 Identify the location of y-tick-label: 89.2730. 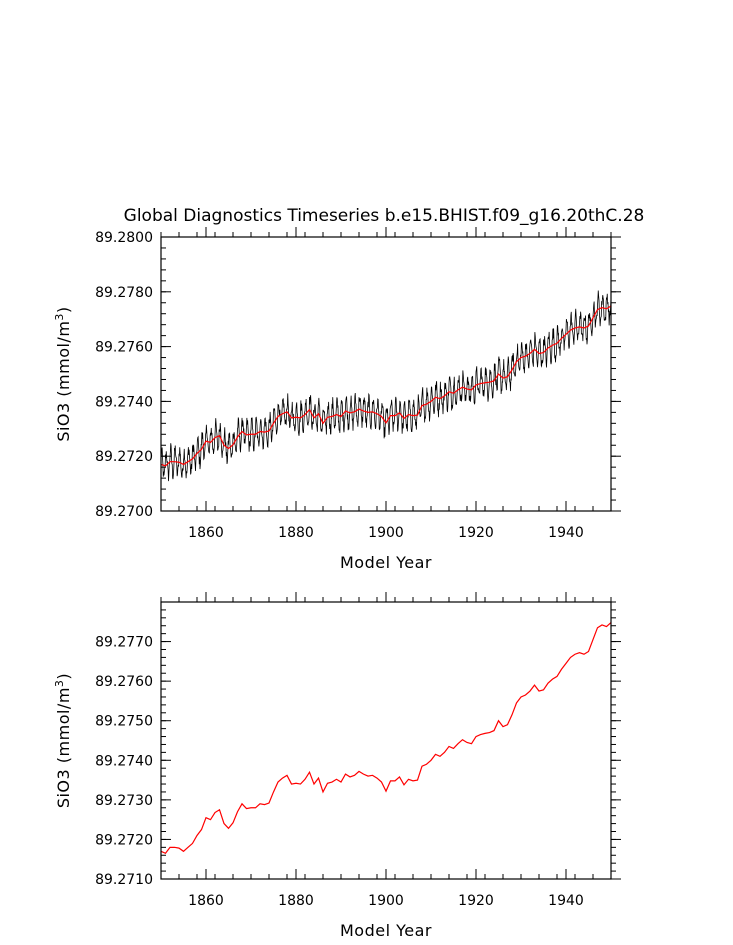
(124, 801).